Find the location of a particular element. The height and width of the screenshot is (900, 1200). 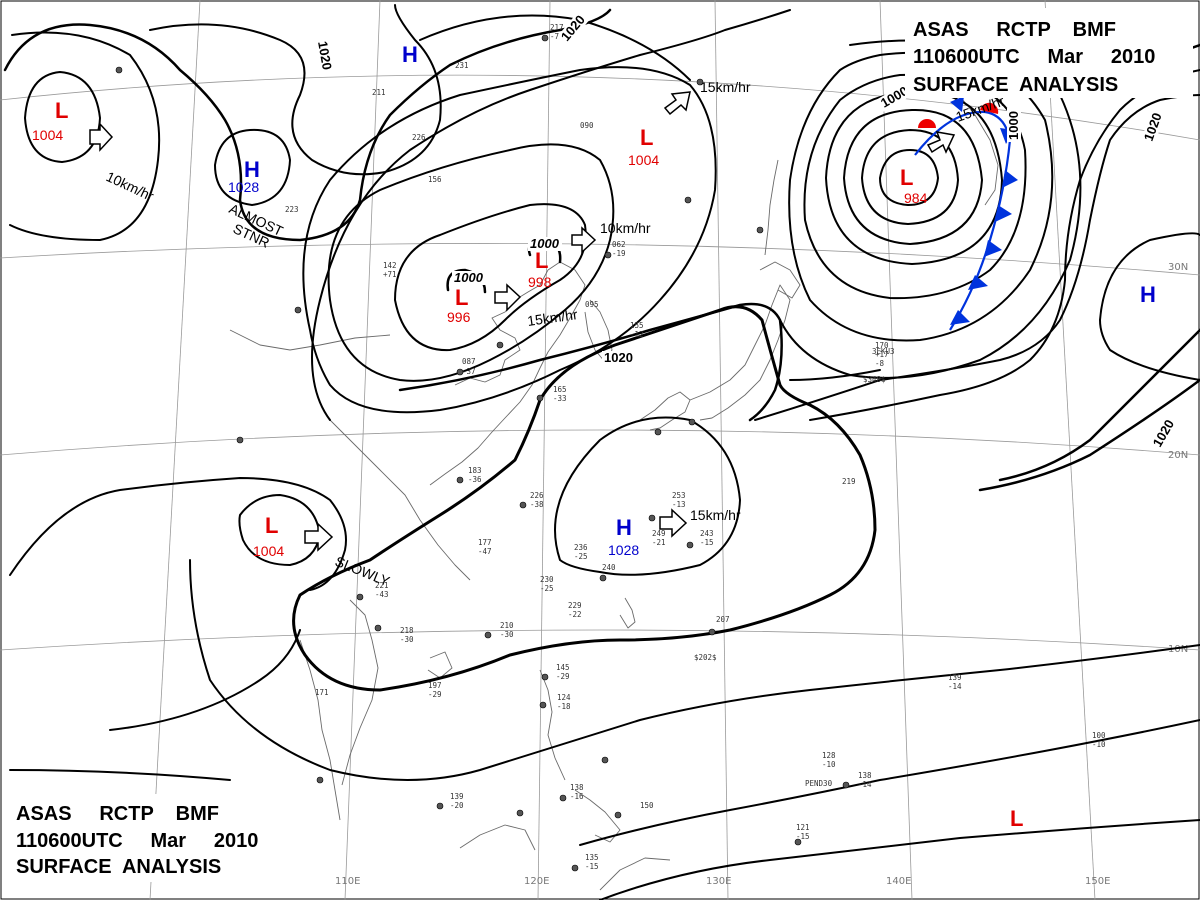

pressure-center-low-984: L 984 is located at coordinates (914, 185).